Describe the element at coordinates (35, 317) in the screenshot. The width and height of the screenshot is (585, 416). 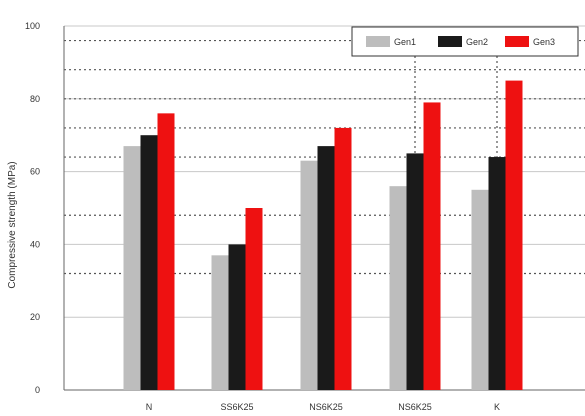
I see `y-tick-label-1: 20` at that location.